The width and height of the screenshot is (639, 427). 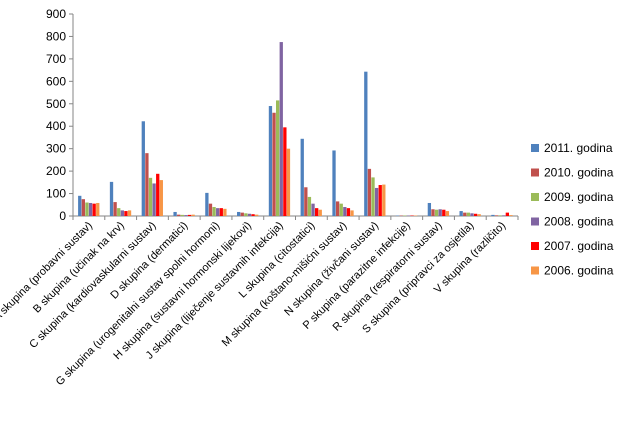 I want to click on y-tick-label: 0, so click(x=62, y=216).